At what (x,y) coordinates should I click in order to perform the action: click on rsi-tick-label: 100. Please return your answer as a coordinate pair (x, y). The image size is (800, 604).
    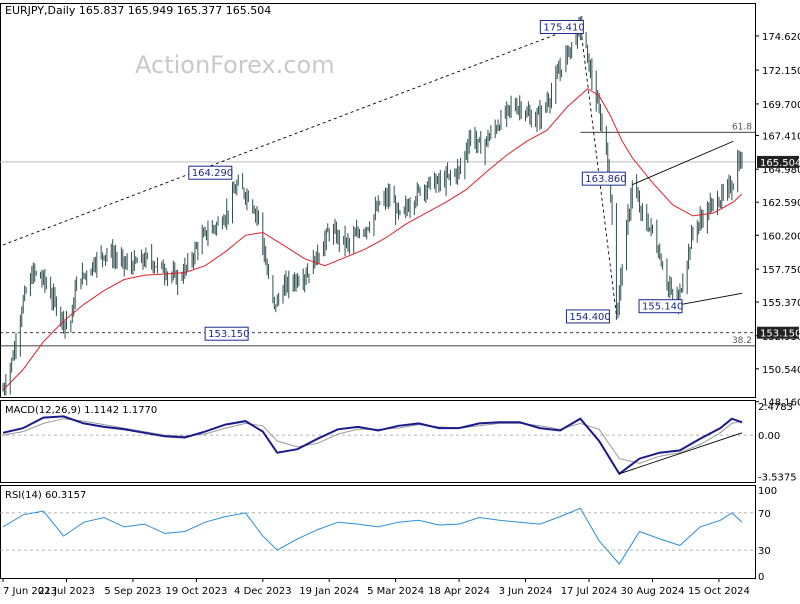
    Looking at the image, I should click on (767, 491).